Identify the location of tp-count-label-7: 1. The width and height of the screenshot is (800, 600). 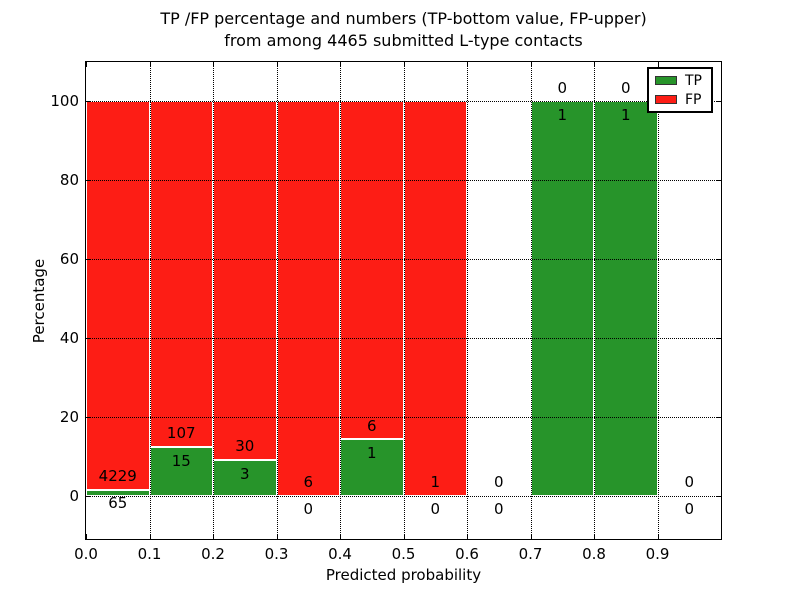
(562, 115).